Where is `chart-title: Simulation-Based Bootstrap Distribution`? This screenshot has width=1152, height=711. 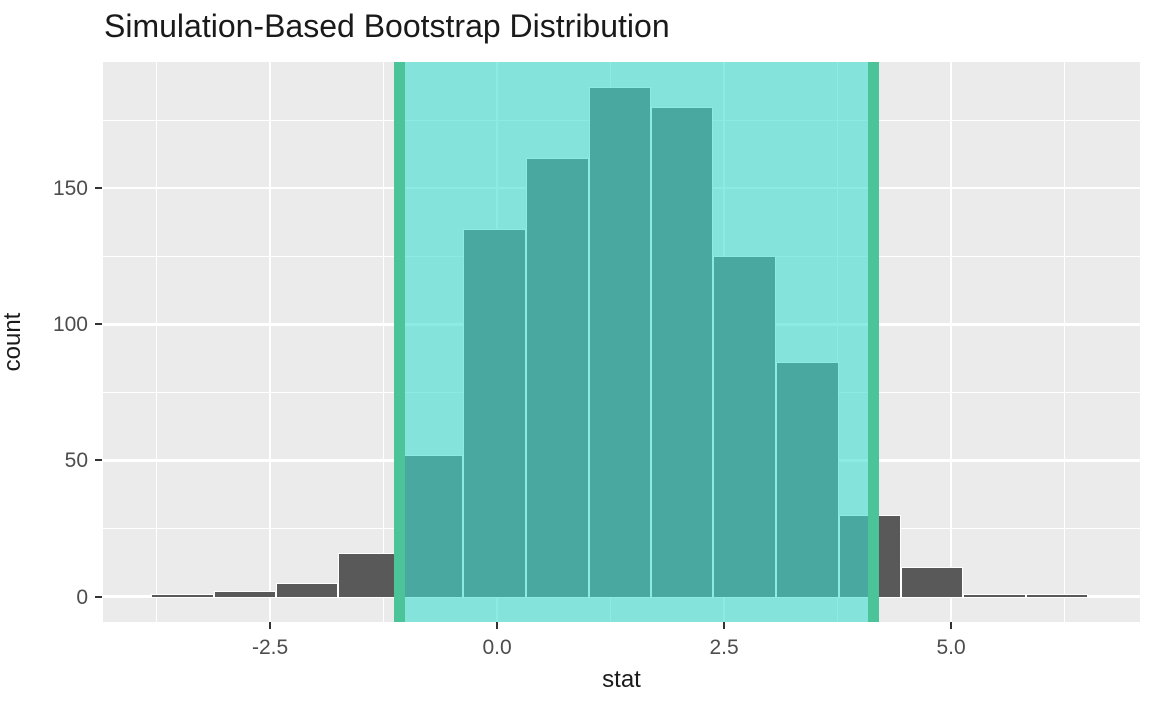
chart-title: Simulation-Based Bootstrap Distribution is located at coordinates (387, 26).